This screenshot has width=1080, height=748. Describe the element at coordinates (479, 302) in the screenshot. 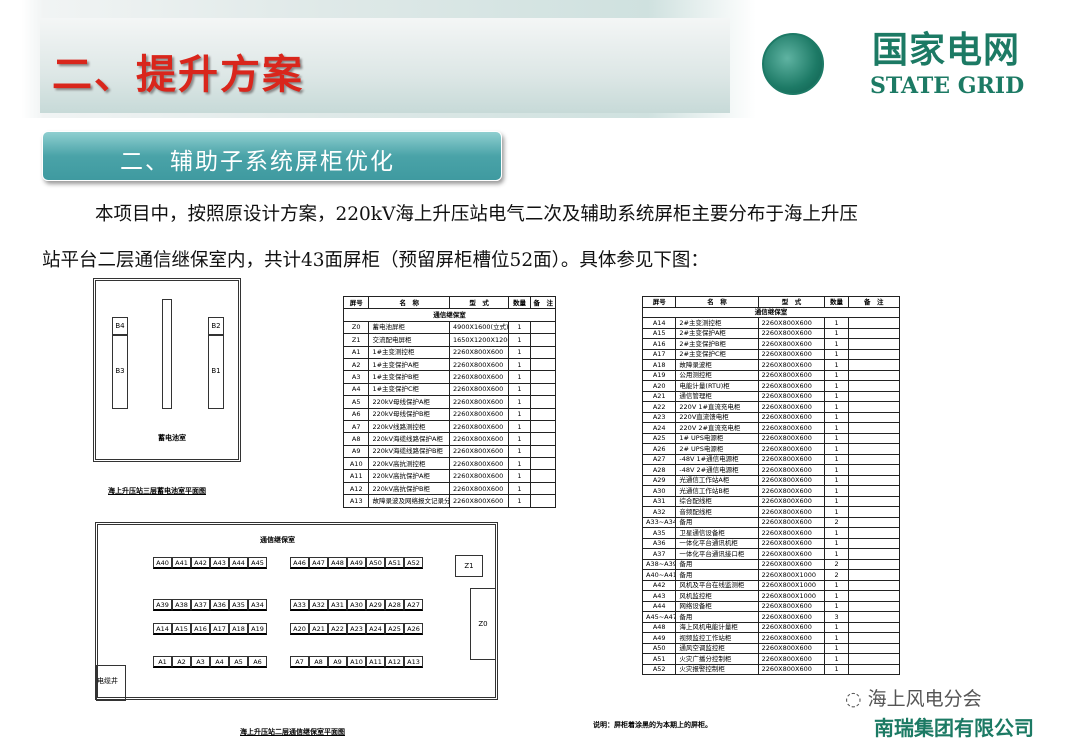

I see `column-header: 型 式` at that location.